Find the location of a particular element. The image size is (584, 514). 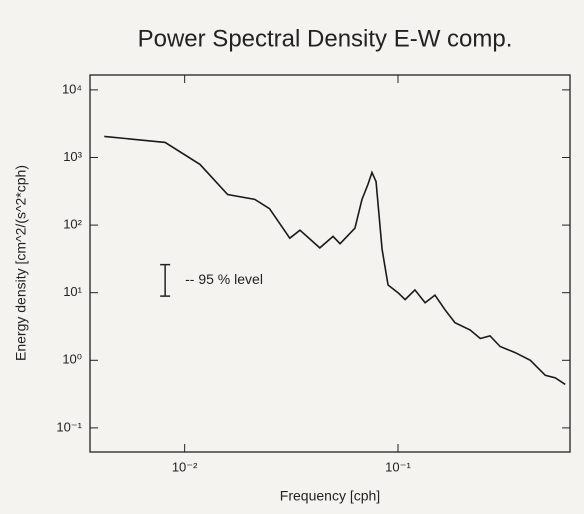

x-axis-label: Frequency [cph] is located at coordinates (330, 496).